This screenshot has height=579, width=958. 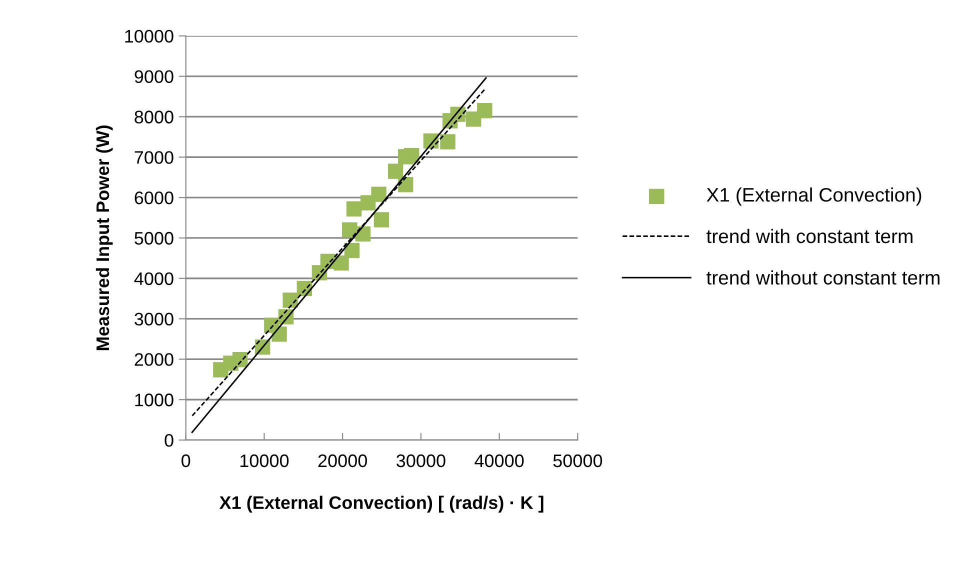 What do you see at coordinates (154, 197) in the screenshot?
I see `y-tick-label: 6000` at bounding box center [154, 197].